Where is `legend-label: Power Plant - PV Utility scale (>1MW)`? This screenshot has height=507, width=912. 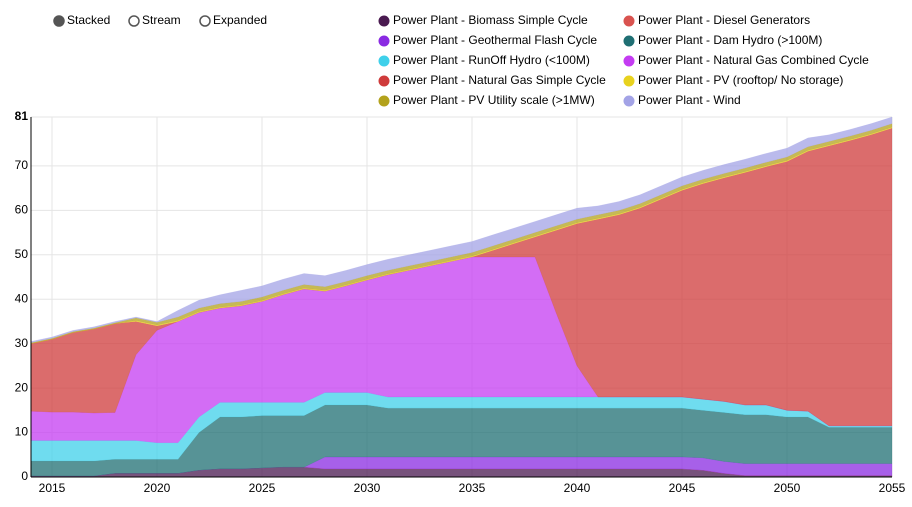
legend-label: Power Plant - PV Utility scale (>1MW) is located at coordinates (494, 100).